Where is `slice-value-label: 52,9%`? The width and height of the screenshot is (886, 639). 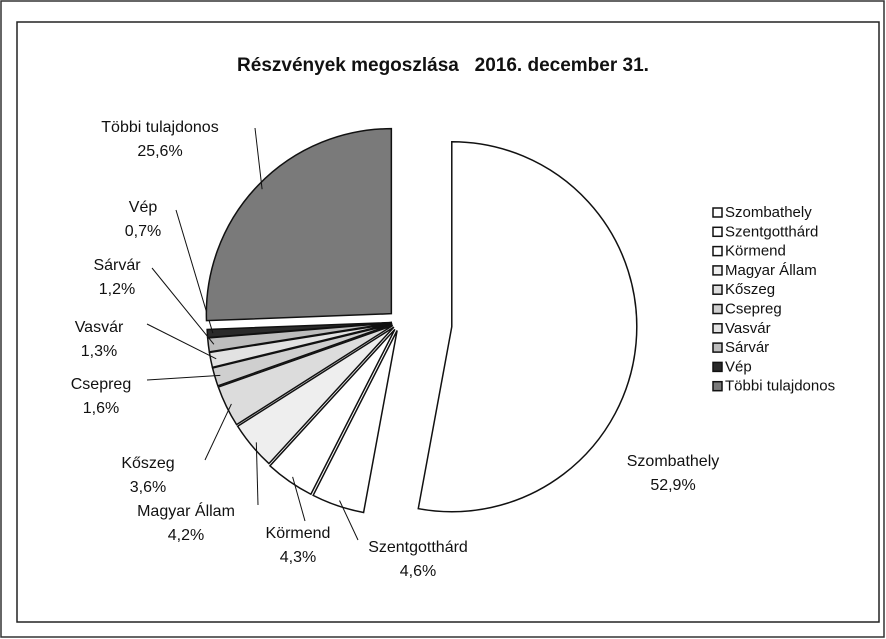 slice-value-label: 52,9% is located at coordinates (672, 485).